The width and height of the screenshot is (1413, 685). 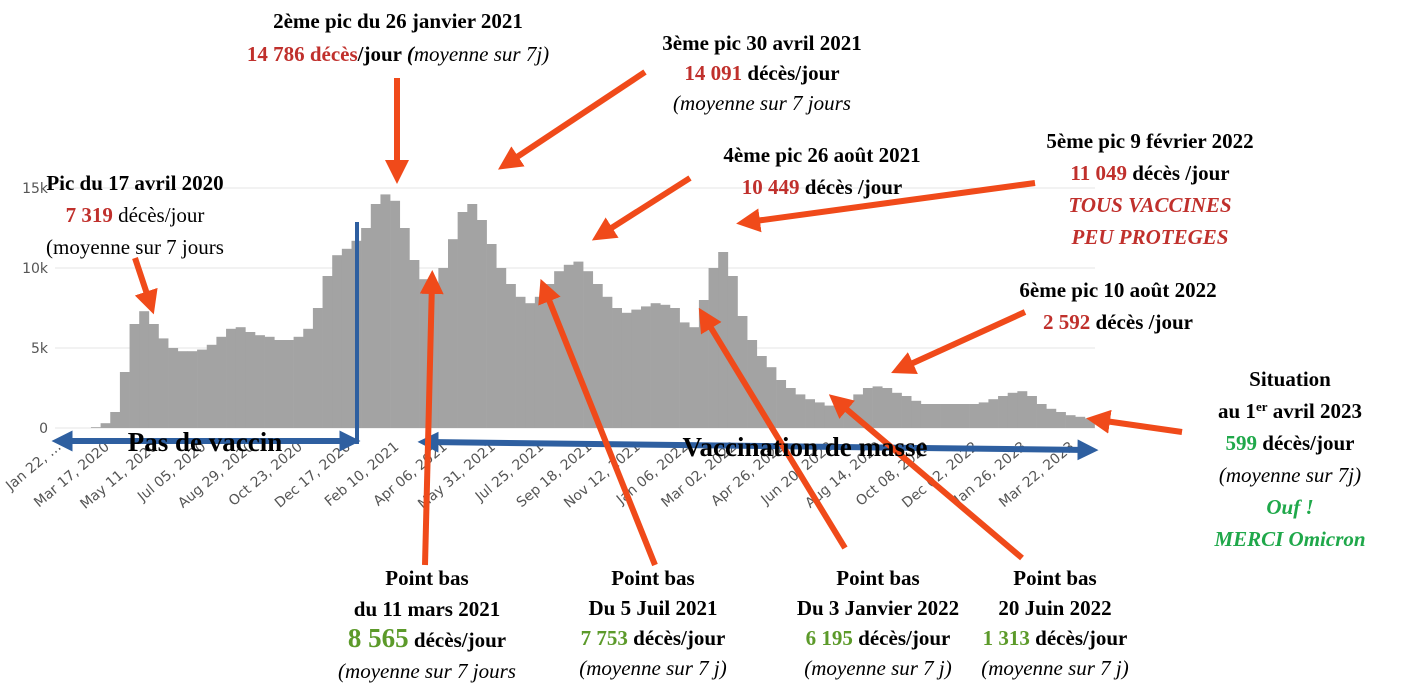 I want to click on annotation: 20 Juin 2022, so click(x=1054, y=608).